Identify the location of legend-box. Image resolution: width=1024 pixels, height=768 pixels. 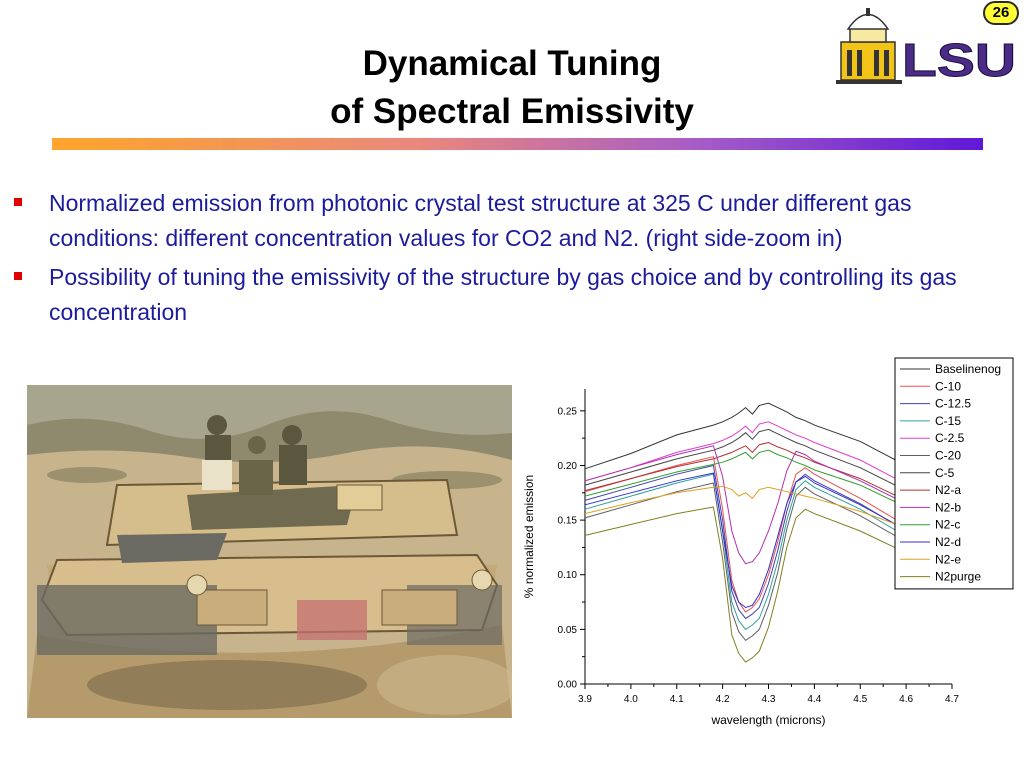
(954, 473).